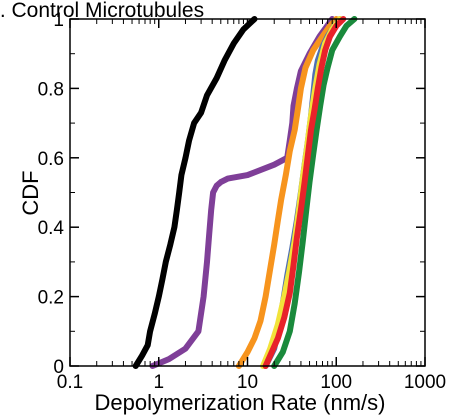 The width and height of the screenshot is (455, 419). What do you see at coordinates (51, 159) in the screenshot?
I see `y-tick-label: 0.6` at bounding box center [51, 159].